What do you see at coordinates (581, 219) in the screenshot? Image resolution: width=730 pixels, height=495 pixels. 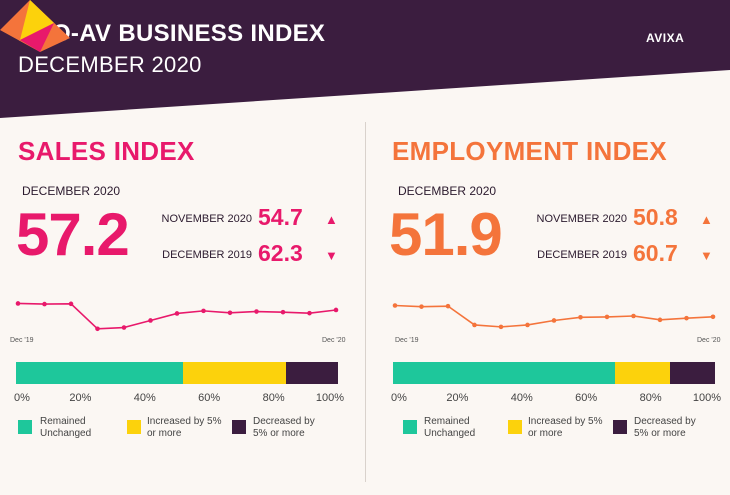 I see `employment-prev-month-label: NOVEMBER 2020` at bounding box center [581, 219].